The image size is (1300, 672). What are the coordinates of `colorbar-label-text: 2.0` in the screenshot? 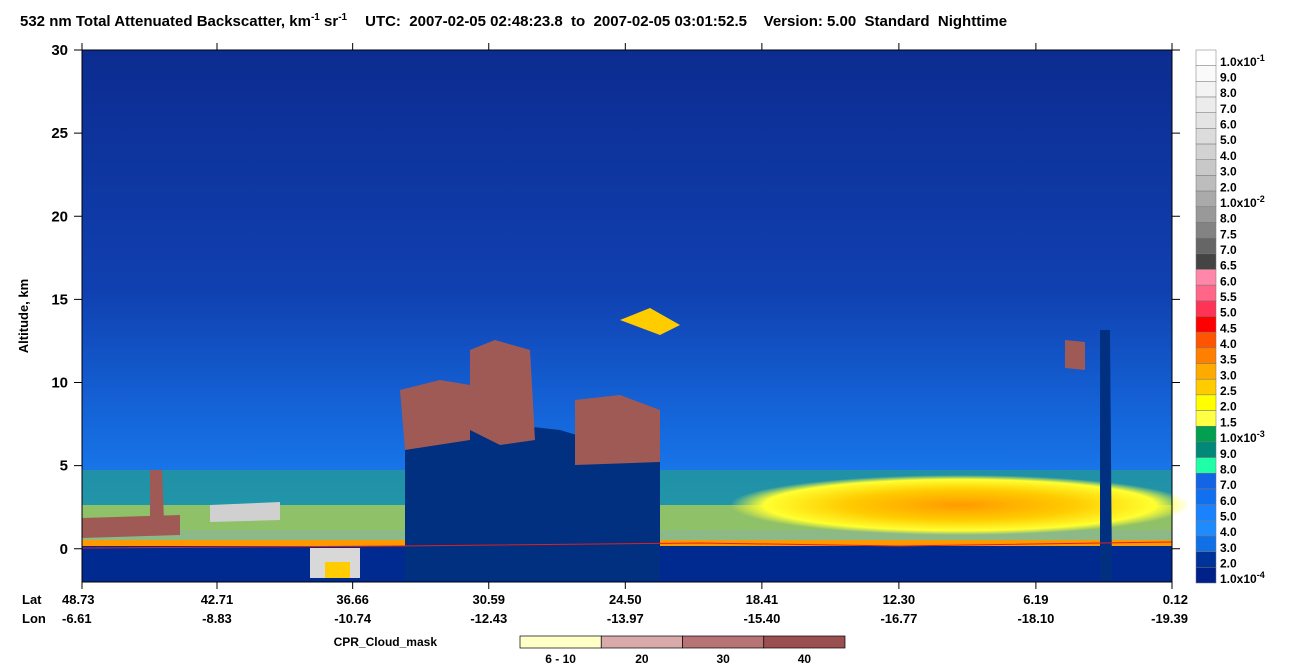 It's located at (1228, 407).